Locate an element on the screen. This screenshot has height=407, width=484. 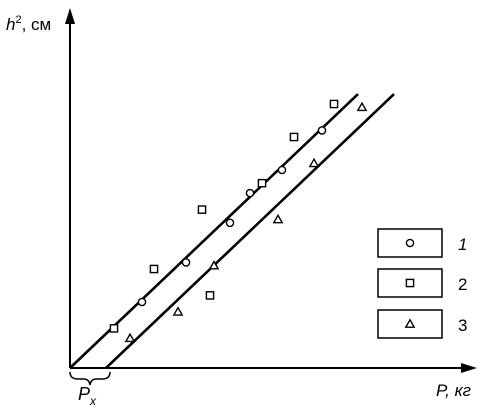
legend-label-1: 1 is located at coordinates (462, 244).